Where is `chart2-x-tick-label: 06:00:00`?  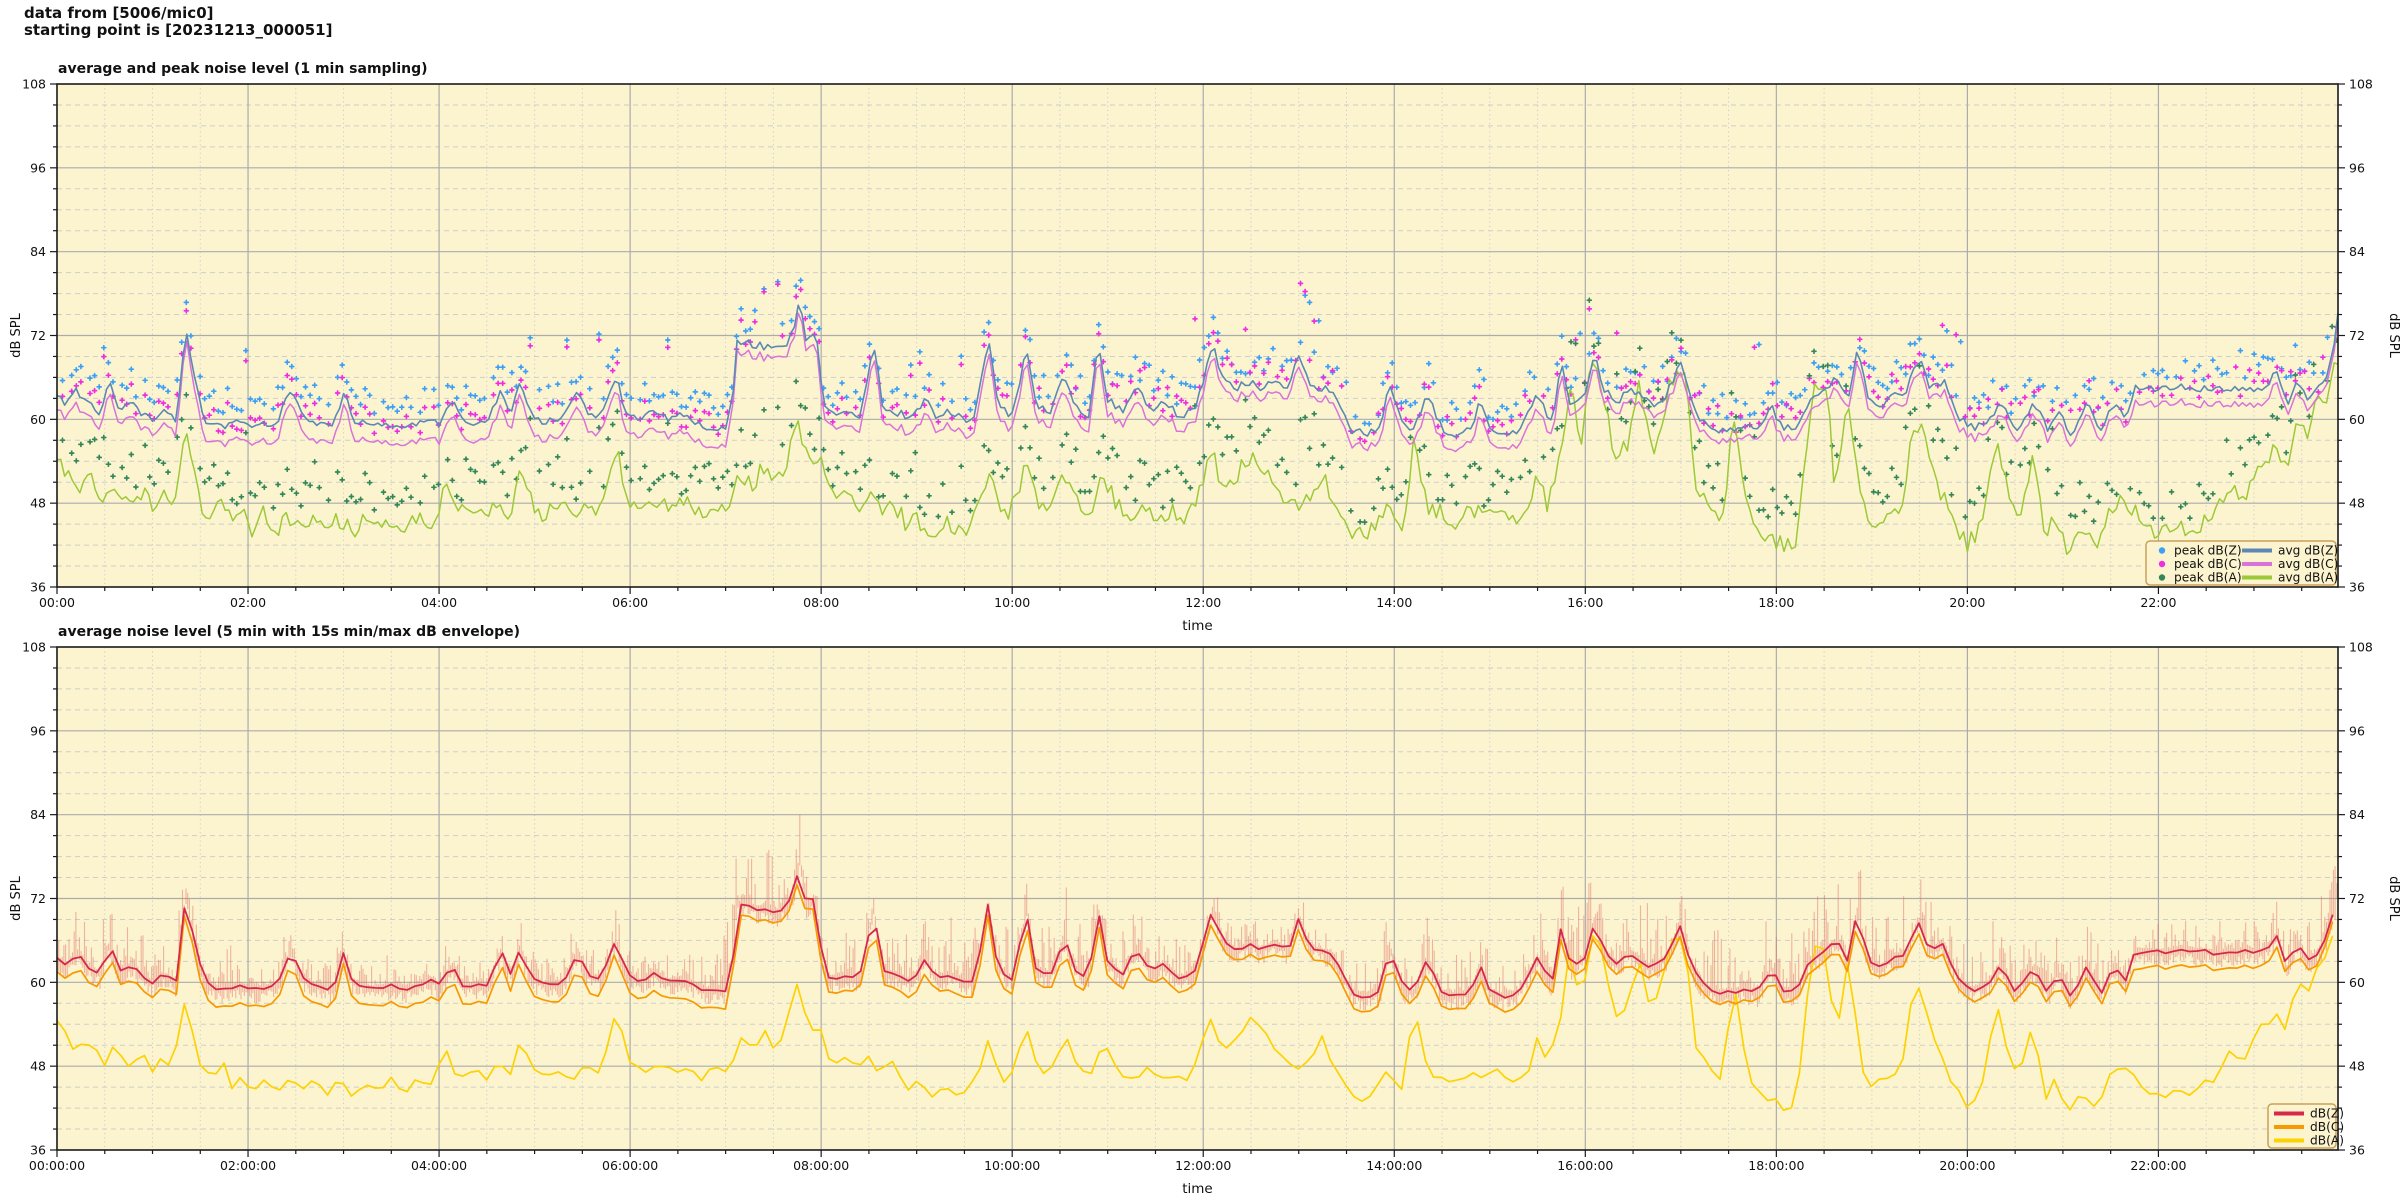
chart2-x-tick-label: 06:00:00 is located at coordinates (630, 1165).